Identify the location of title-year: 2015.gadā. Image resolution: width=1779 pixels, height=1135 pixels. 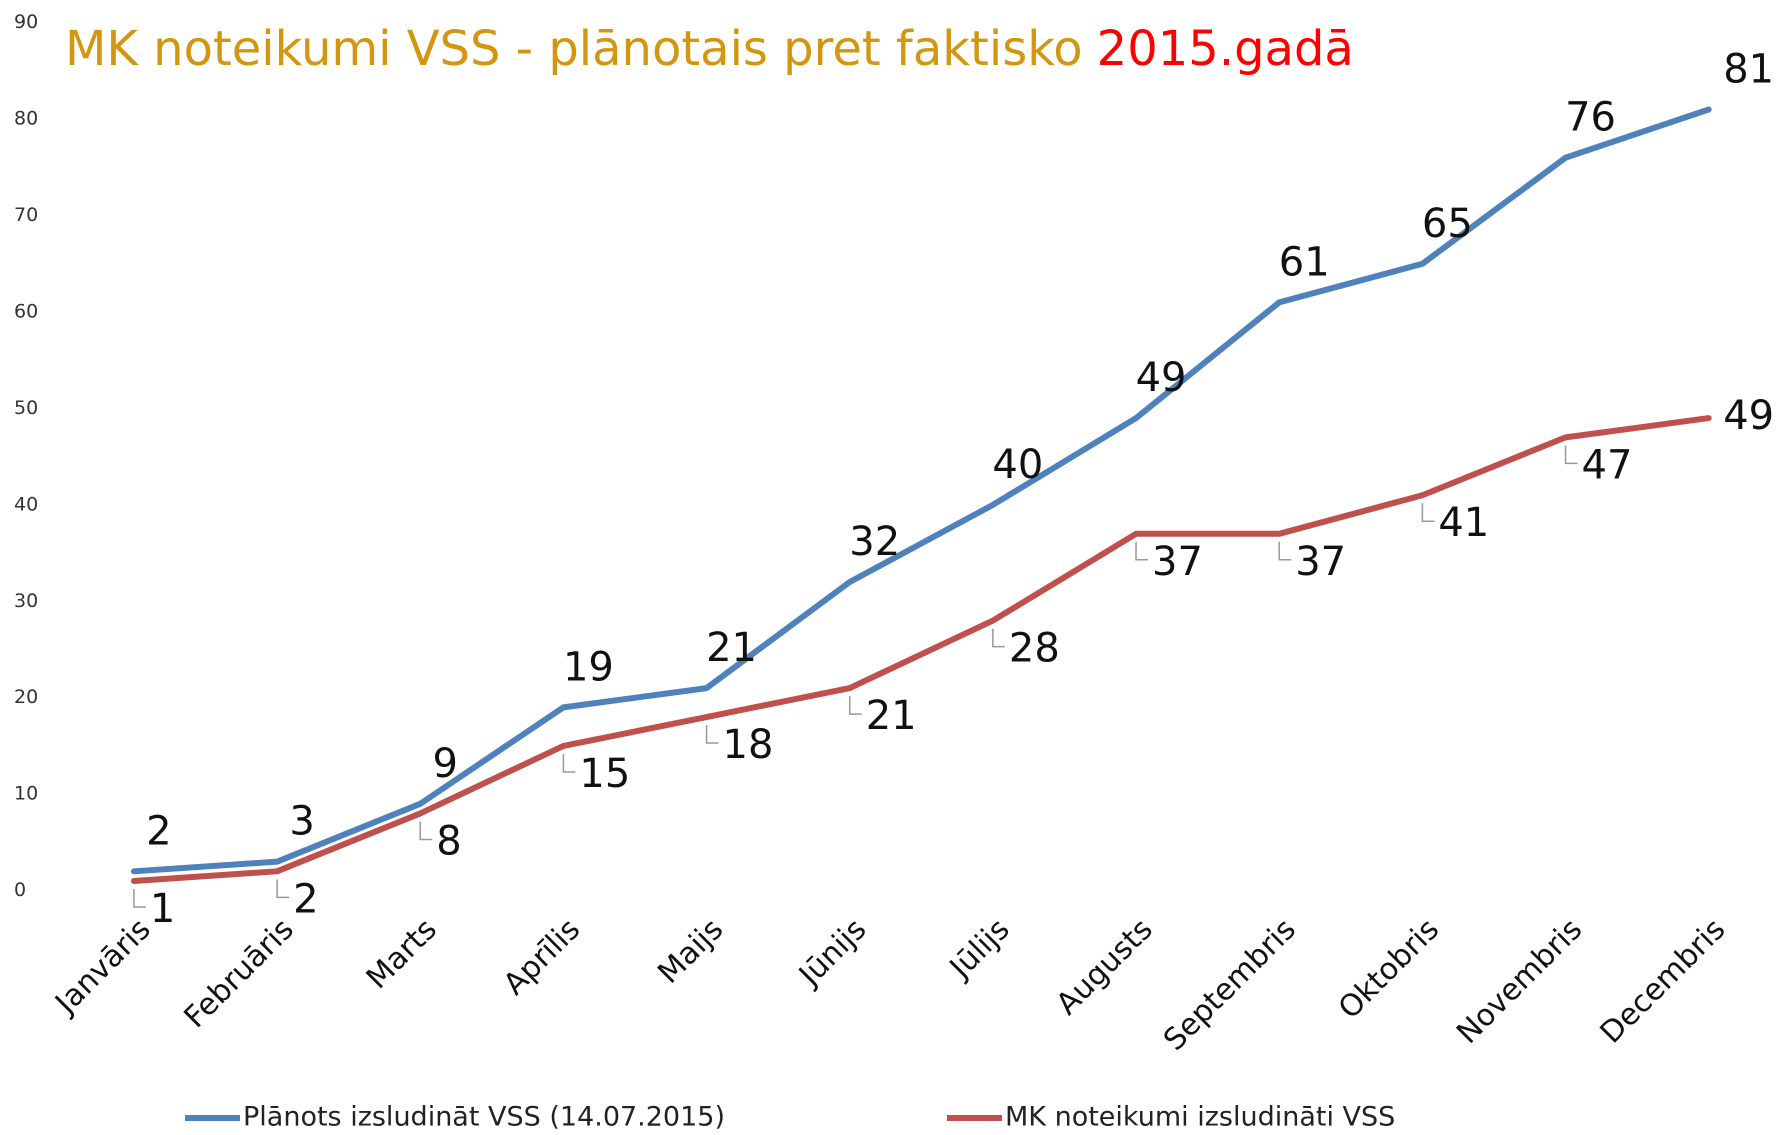
(1225, 49).